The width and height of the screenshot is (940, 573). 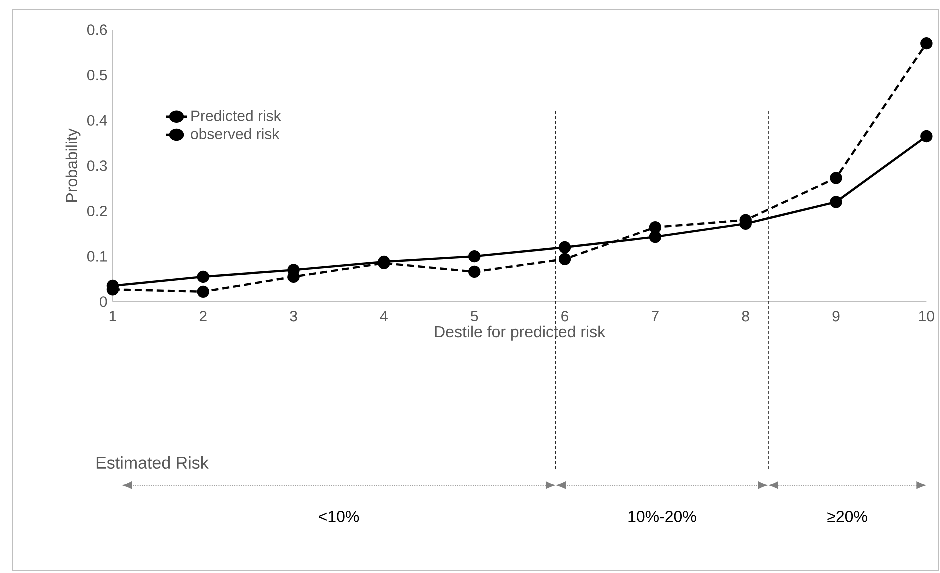 I want to click on y-tick-label: 0.1, so click(x=98, y=256).